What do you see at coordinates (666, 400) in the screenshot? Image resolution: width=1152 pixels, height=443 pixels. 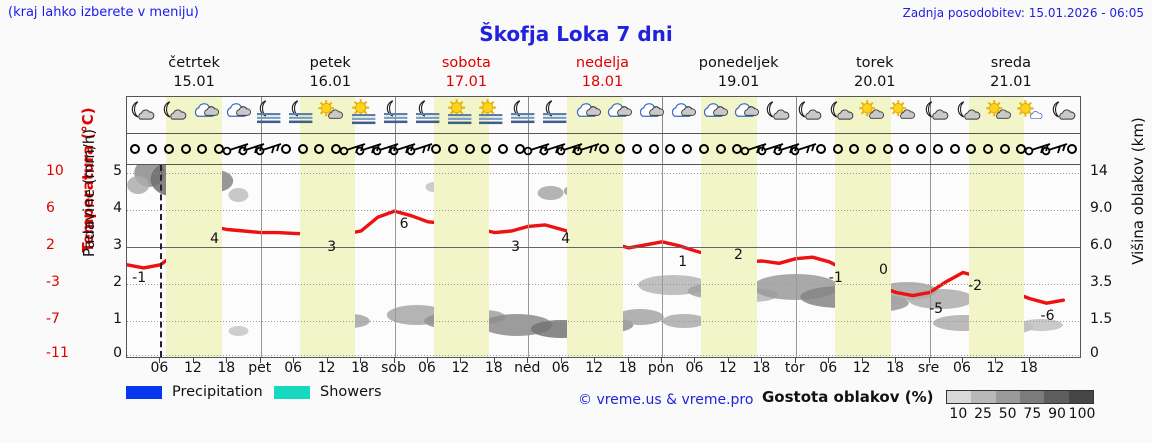 I see `copyright-label: © vreme.us & vreme.pro` at bounding box center [666, 400].